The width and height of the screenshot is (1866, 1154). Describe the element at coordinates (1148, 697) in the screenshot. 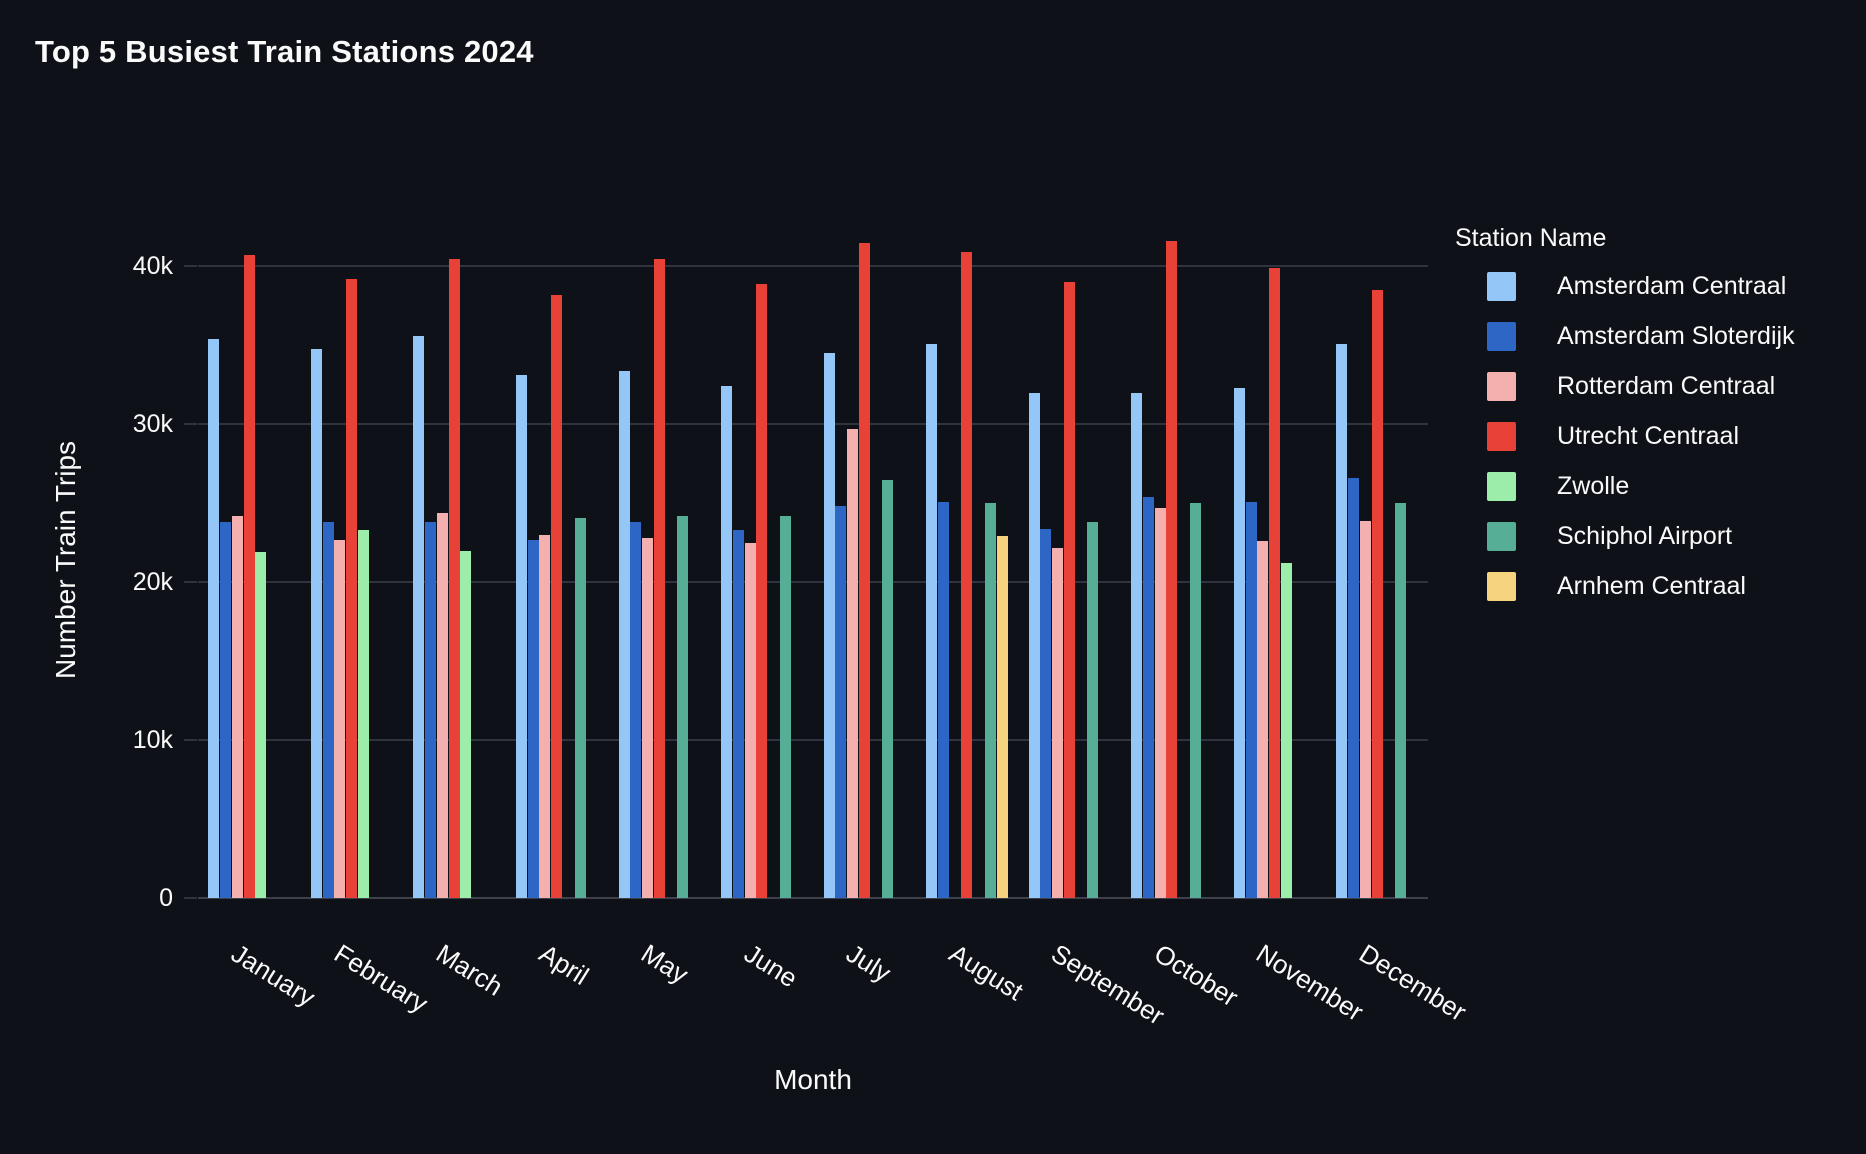

I see `bar-amsterdam-sloterdijk-october` at that location.